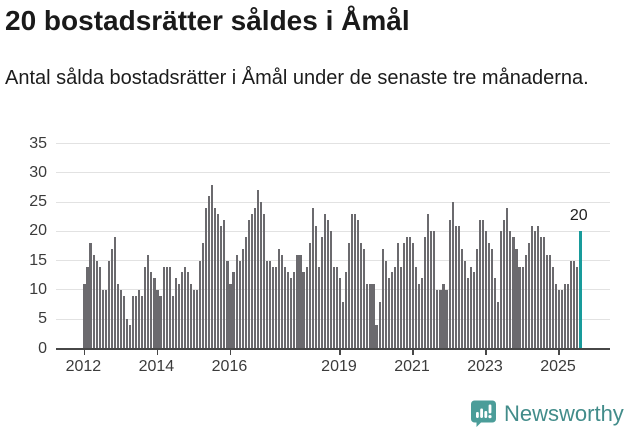 Image resolution: width=631 pixels, height=439 pixels. I want to click on brand-name: Newsworthy, so click(564, 413).